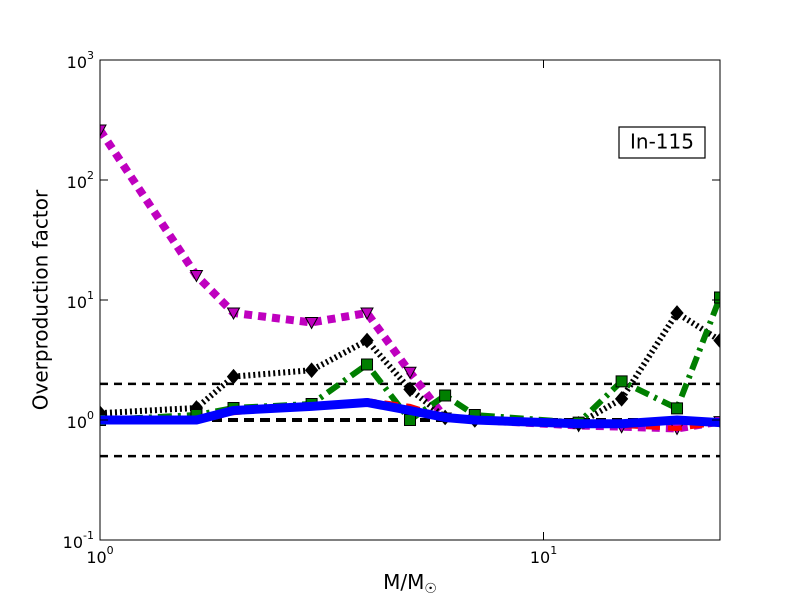 This screenshot has height=600, width=800. I want to click on series-line, so click(410, 413).